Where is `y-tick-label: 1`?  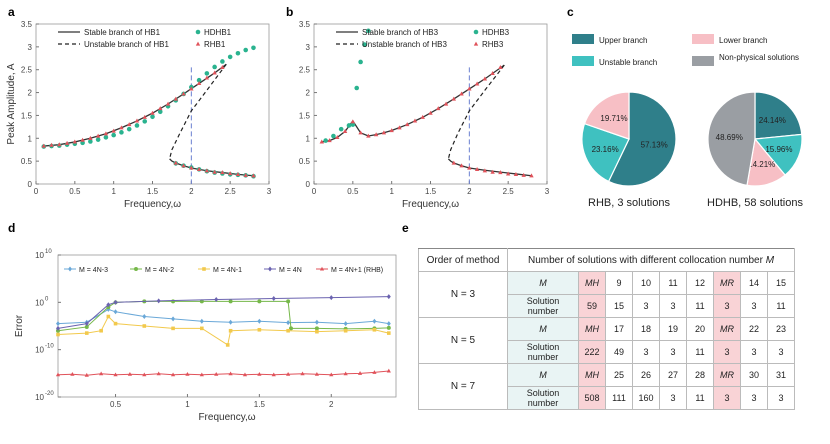 y-tick-label: 1 is located at coordinates (30, 138).